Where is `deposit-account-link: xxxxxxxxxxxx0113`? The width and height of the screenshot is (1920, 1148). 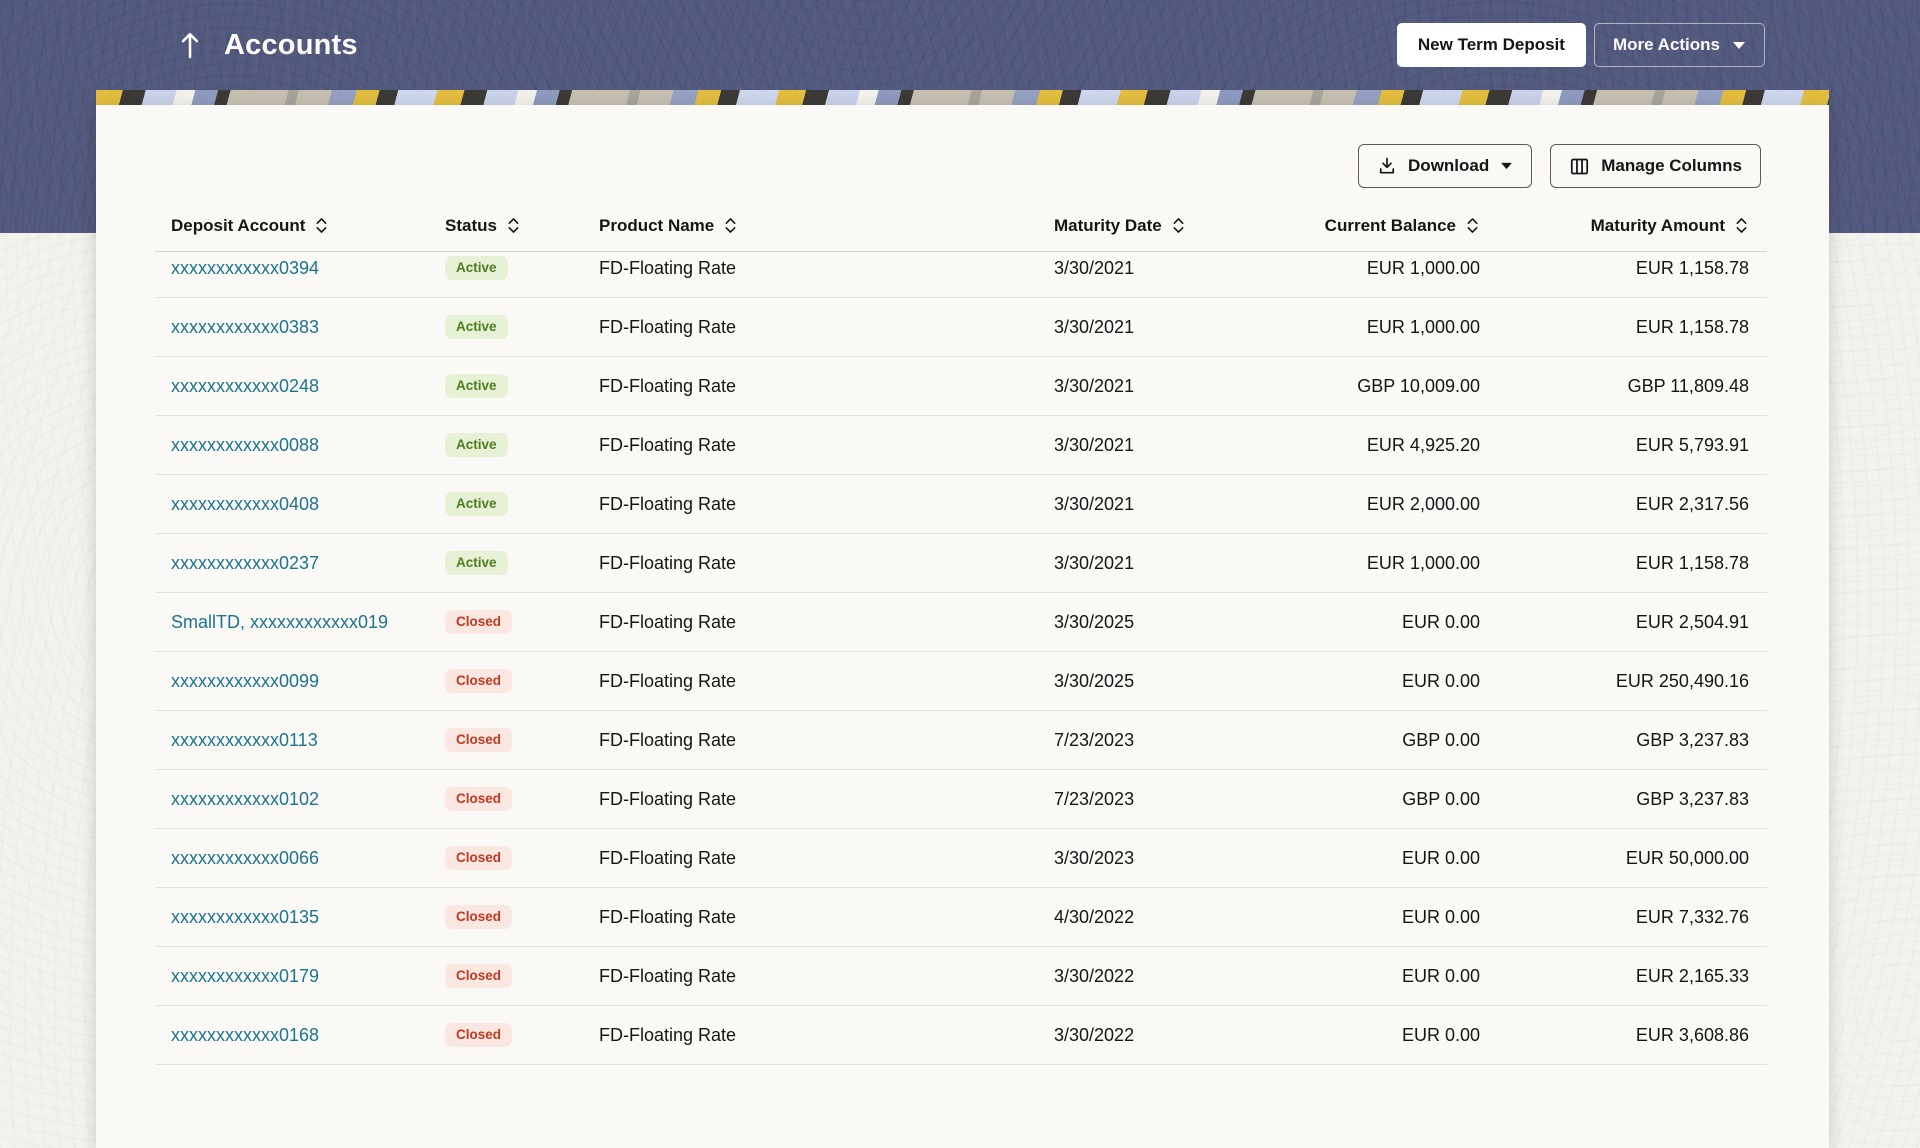
deposit-account-link: xxxxxxxxxxxx0113 is located at coordinates (244, 739).